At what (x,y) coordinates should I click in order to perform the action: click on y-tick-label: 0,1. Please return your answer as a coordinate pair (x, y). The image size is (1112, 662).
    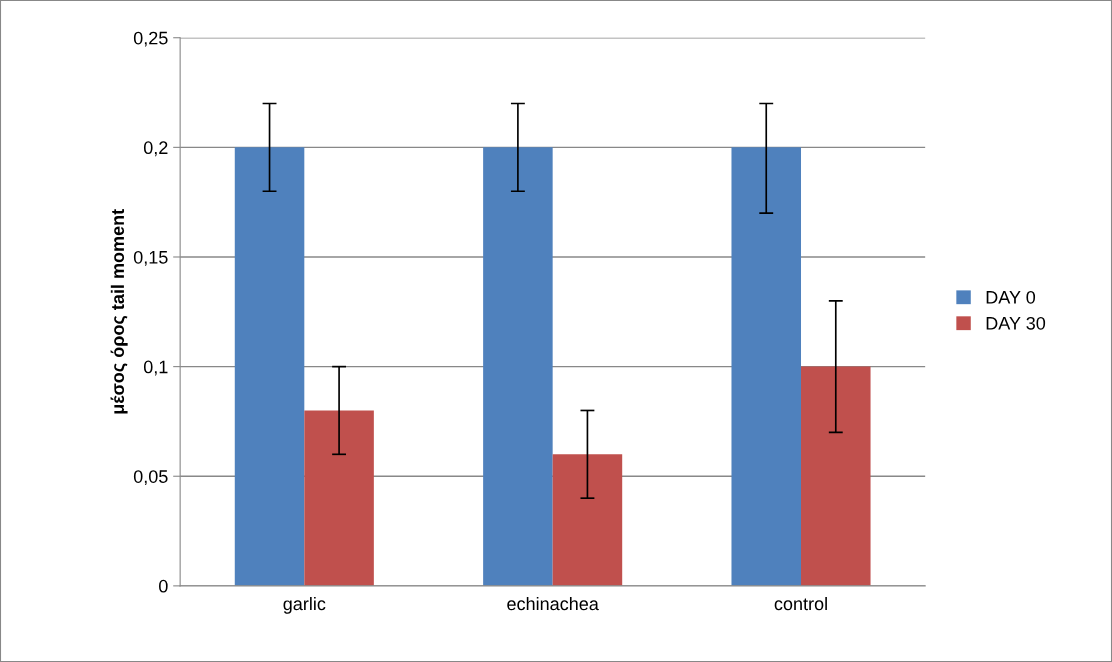
    Looking at the image, I should click on (155, 368).